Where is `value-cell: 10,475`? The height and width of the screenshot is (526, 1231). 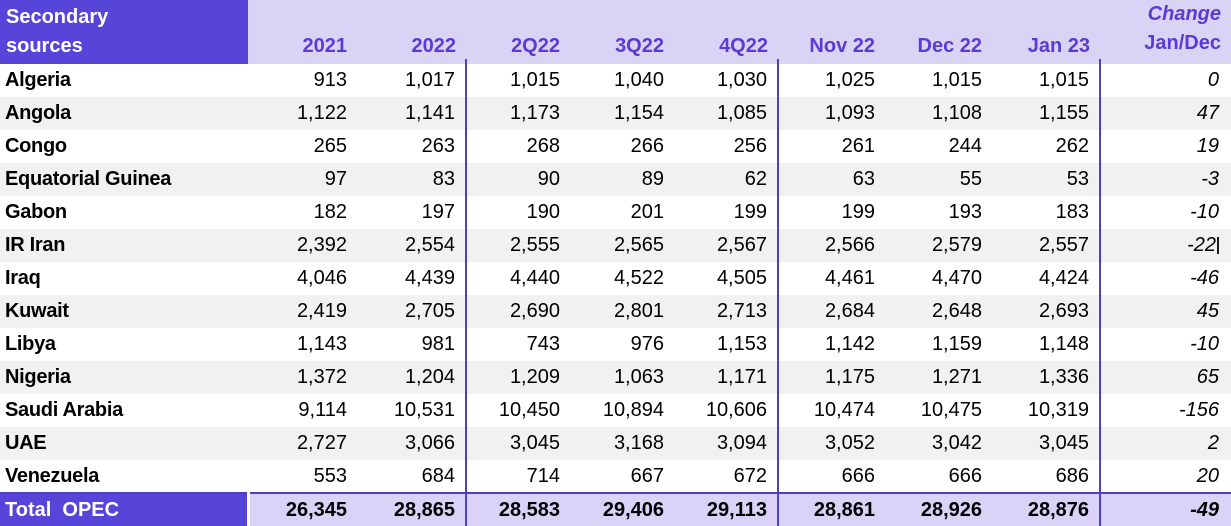 value-cell: 10,475 is located at coordinates (951, 410).